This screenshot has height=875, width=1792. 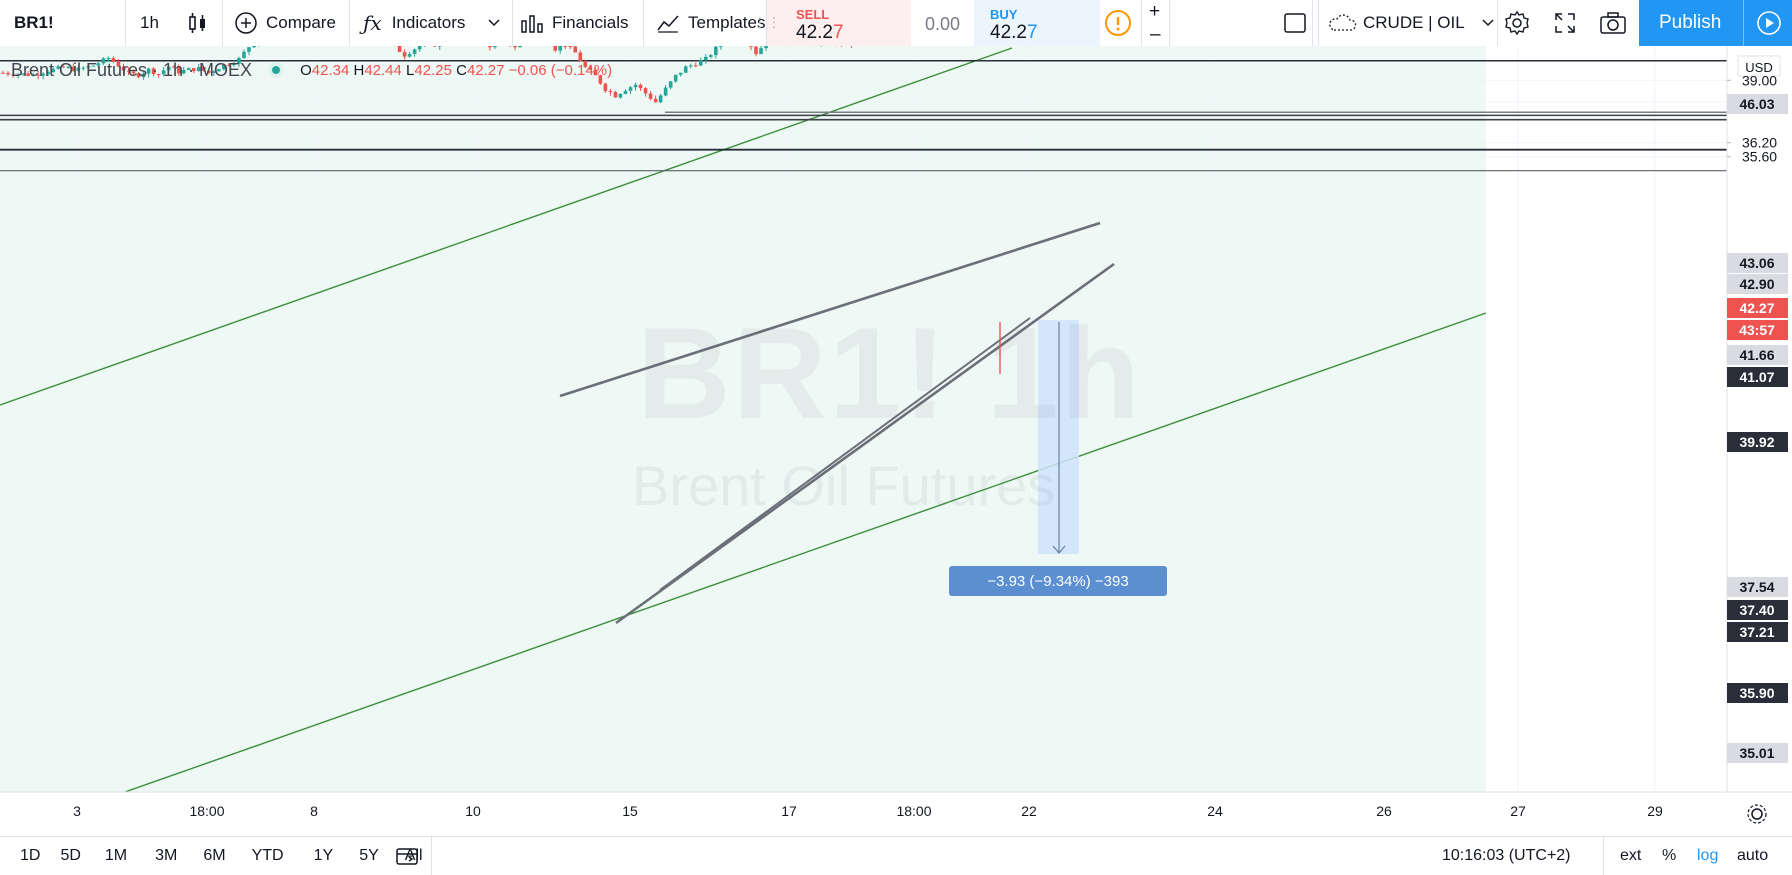 What do you see at coordinates (149, 23) in the screenshot?
I see `interval-button: 1h` at bounding box center [149, 23].